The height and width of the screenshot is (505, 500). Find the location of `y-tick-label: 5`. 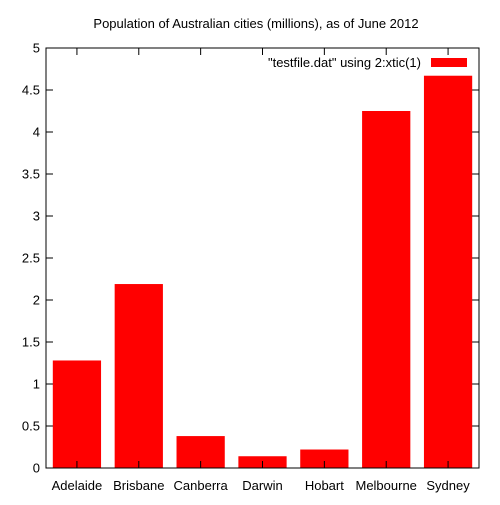

y-tick-label: 5 is located at coordinates (36, 48).